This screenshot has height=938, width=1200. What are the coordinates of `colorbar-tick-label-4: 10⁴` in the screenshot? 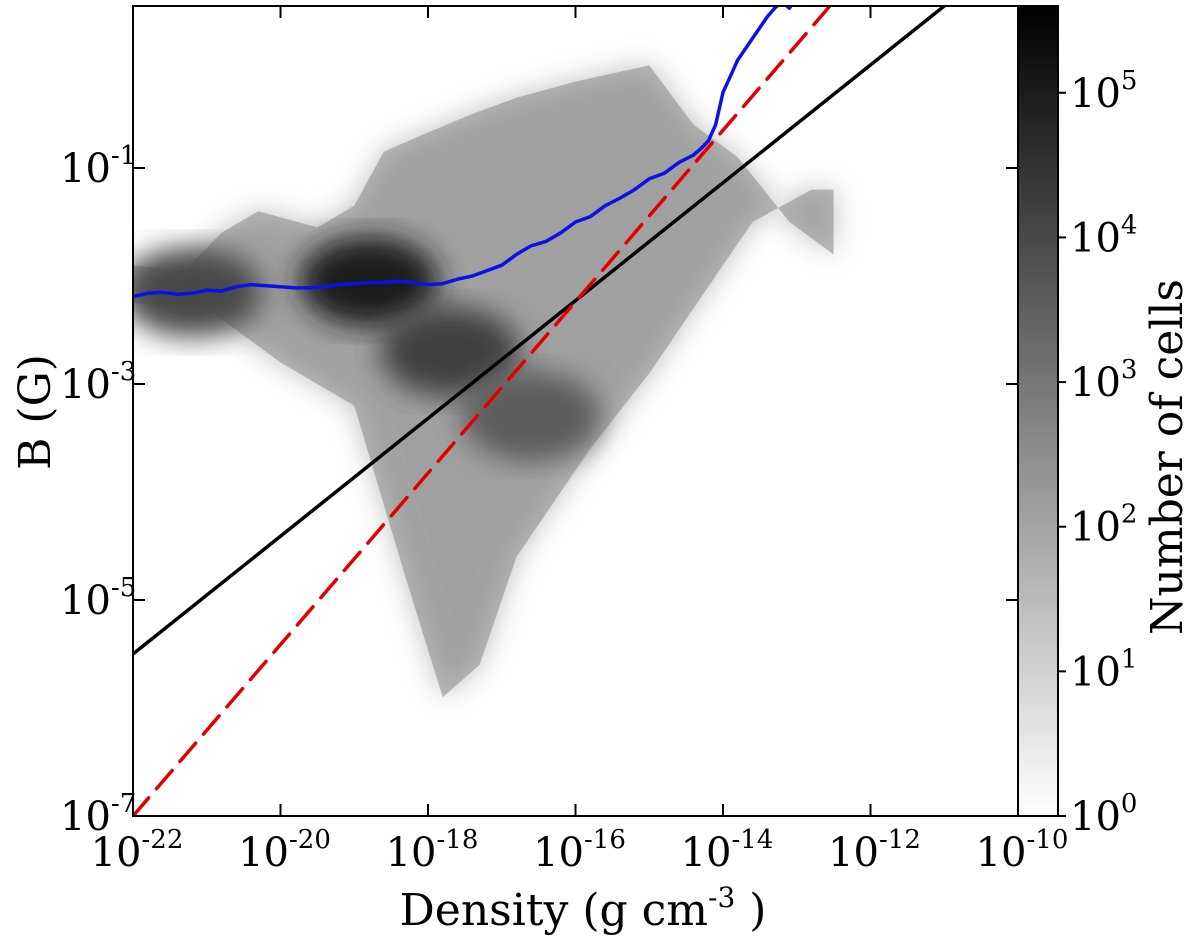 It's located at (1103, 235).